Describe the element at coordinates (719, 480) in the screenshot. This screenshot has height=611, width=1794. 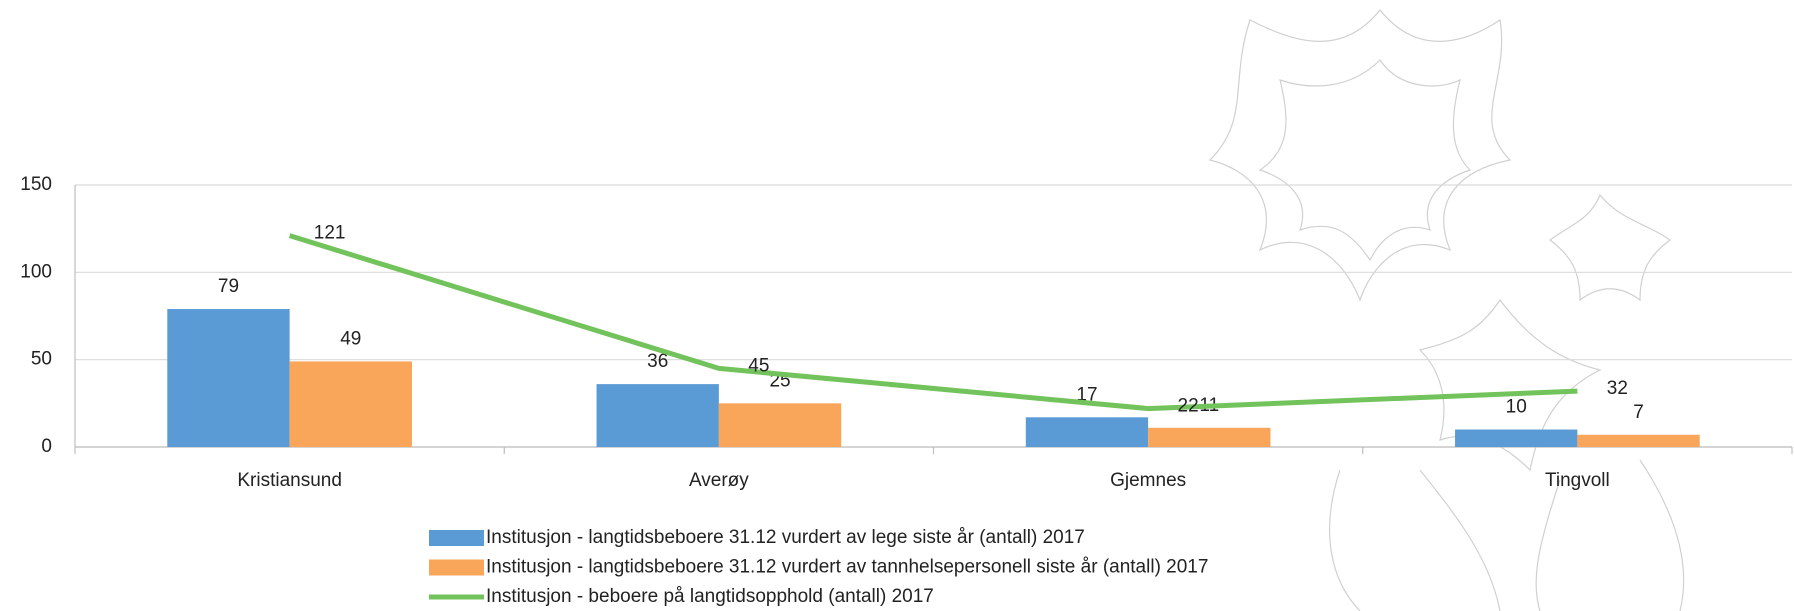
I see `x-tick-label: Averøy` at that location.